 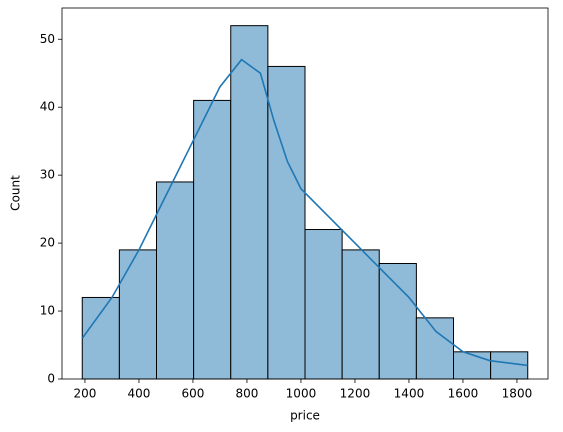 What do you see at coordinates (246, 394) in the screenshot?
I see `x-tick-label: 800` at bounding box center [246, 394].